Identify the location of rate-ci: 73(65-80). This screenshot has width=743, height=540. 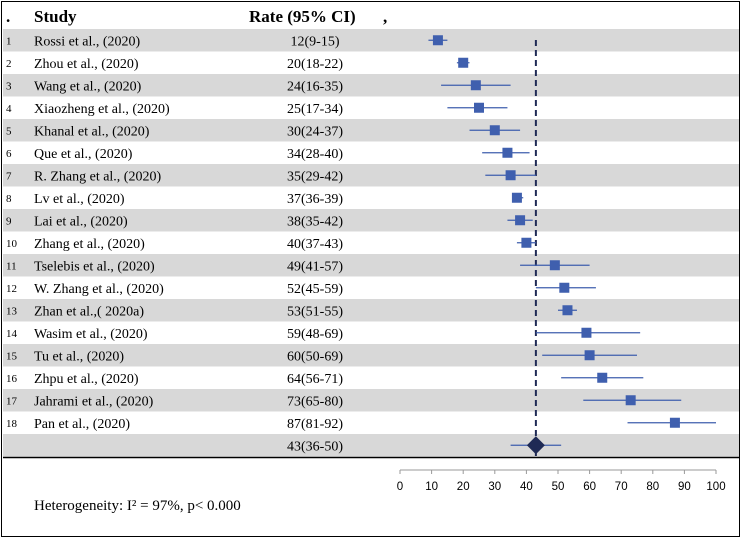
(315, 401).